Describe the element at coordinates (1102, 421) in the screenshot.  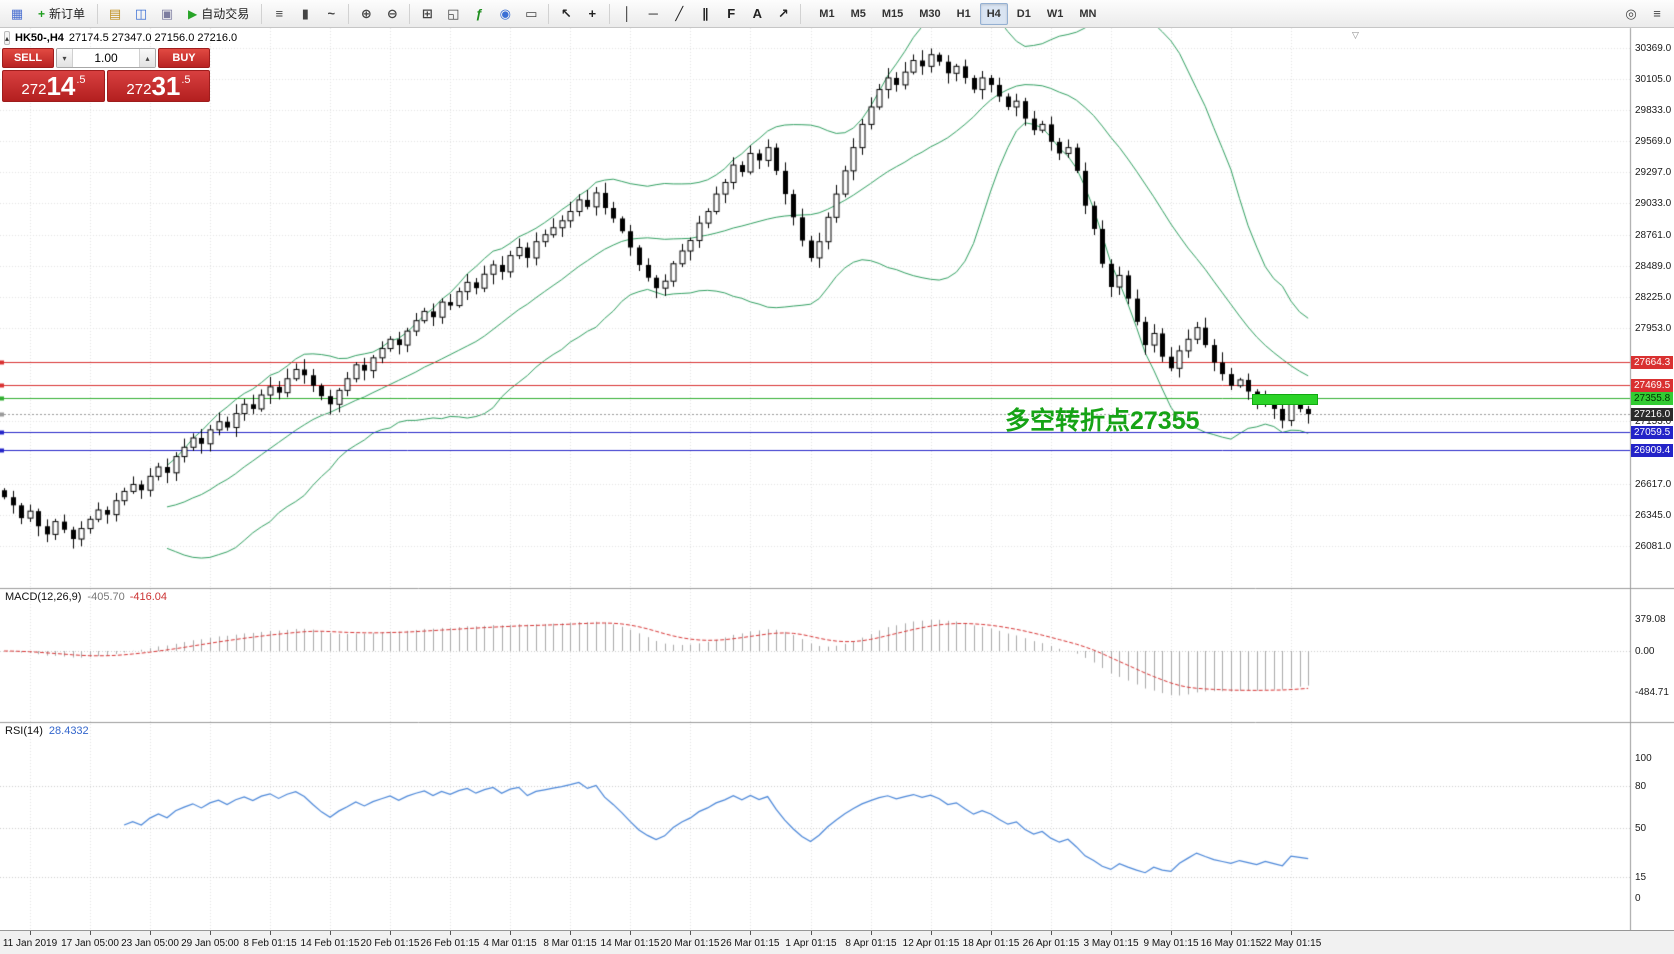
I see `turning-point-annotation: 多空转折点27355` at that location.